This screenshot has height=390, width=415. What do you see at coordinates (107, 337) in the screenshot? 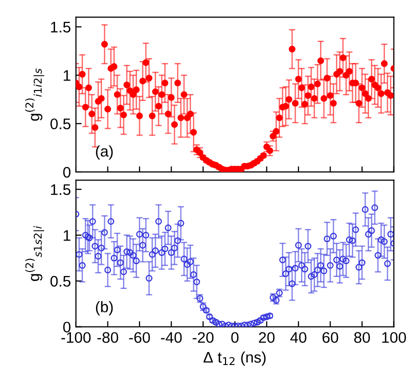
I see `x-tick-label: -80` at bounding box center [107, 337].